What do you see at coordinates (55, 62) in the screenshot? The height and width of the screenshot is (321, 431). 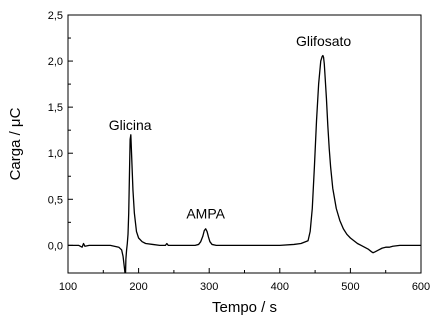 I see `y-tick-label: 2,0` at bounding box center [55, 62].